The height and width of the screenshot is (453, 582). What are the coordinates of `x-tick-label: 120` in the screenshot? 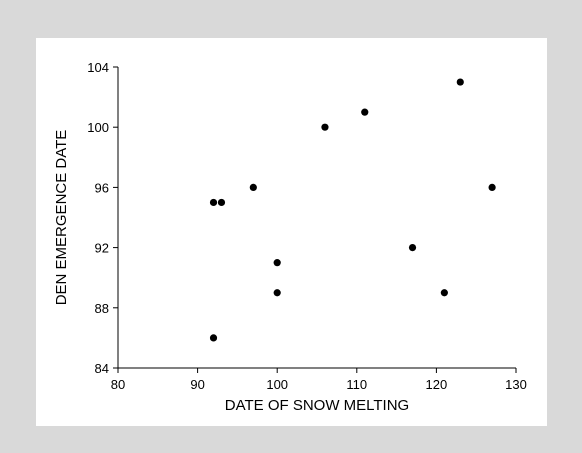 It's located at (437, 384).